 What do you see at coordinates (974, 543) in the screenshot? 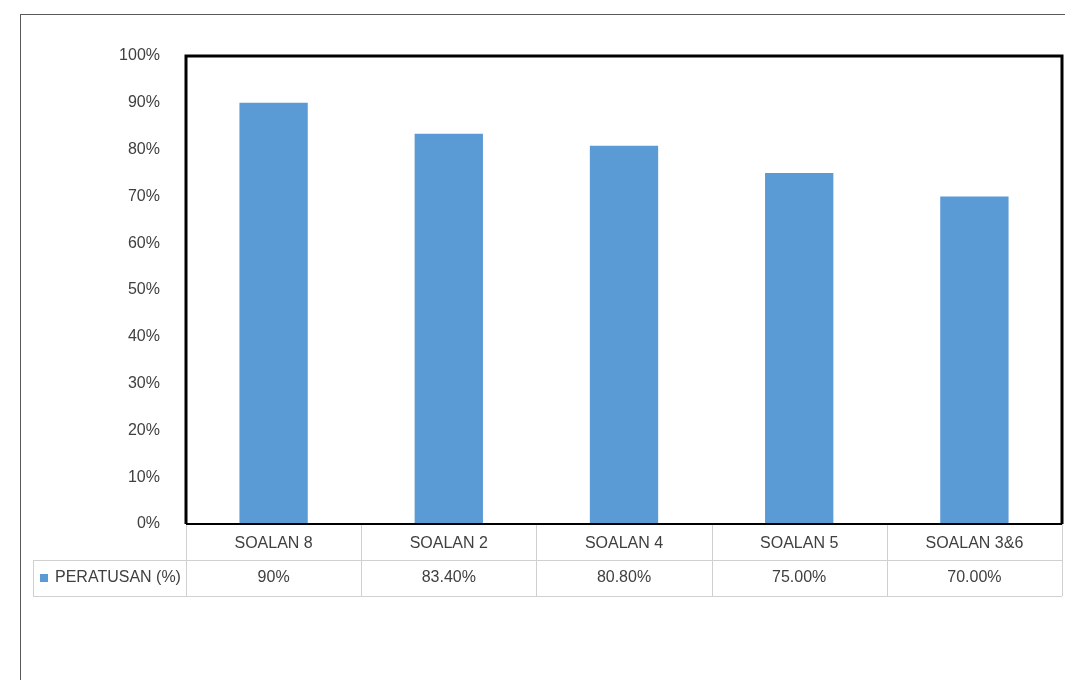
I see `x-tick-label: SOALAN 3&6` at bounding box center [974, 543].